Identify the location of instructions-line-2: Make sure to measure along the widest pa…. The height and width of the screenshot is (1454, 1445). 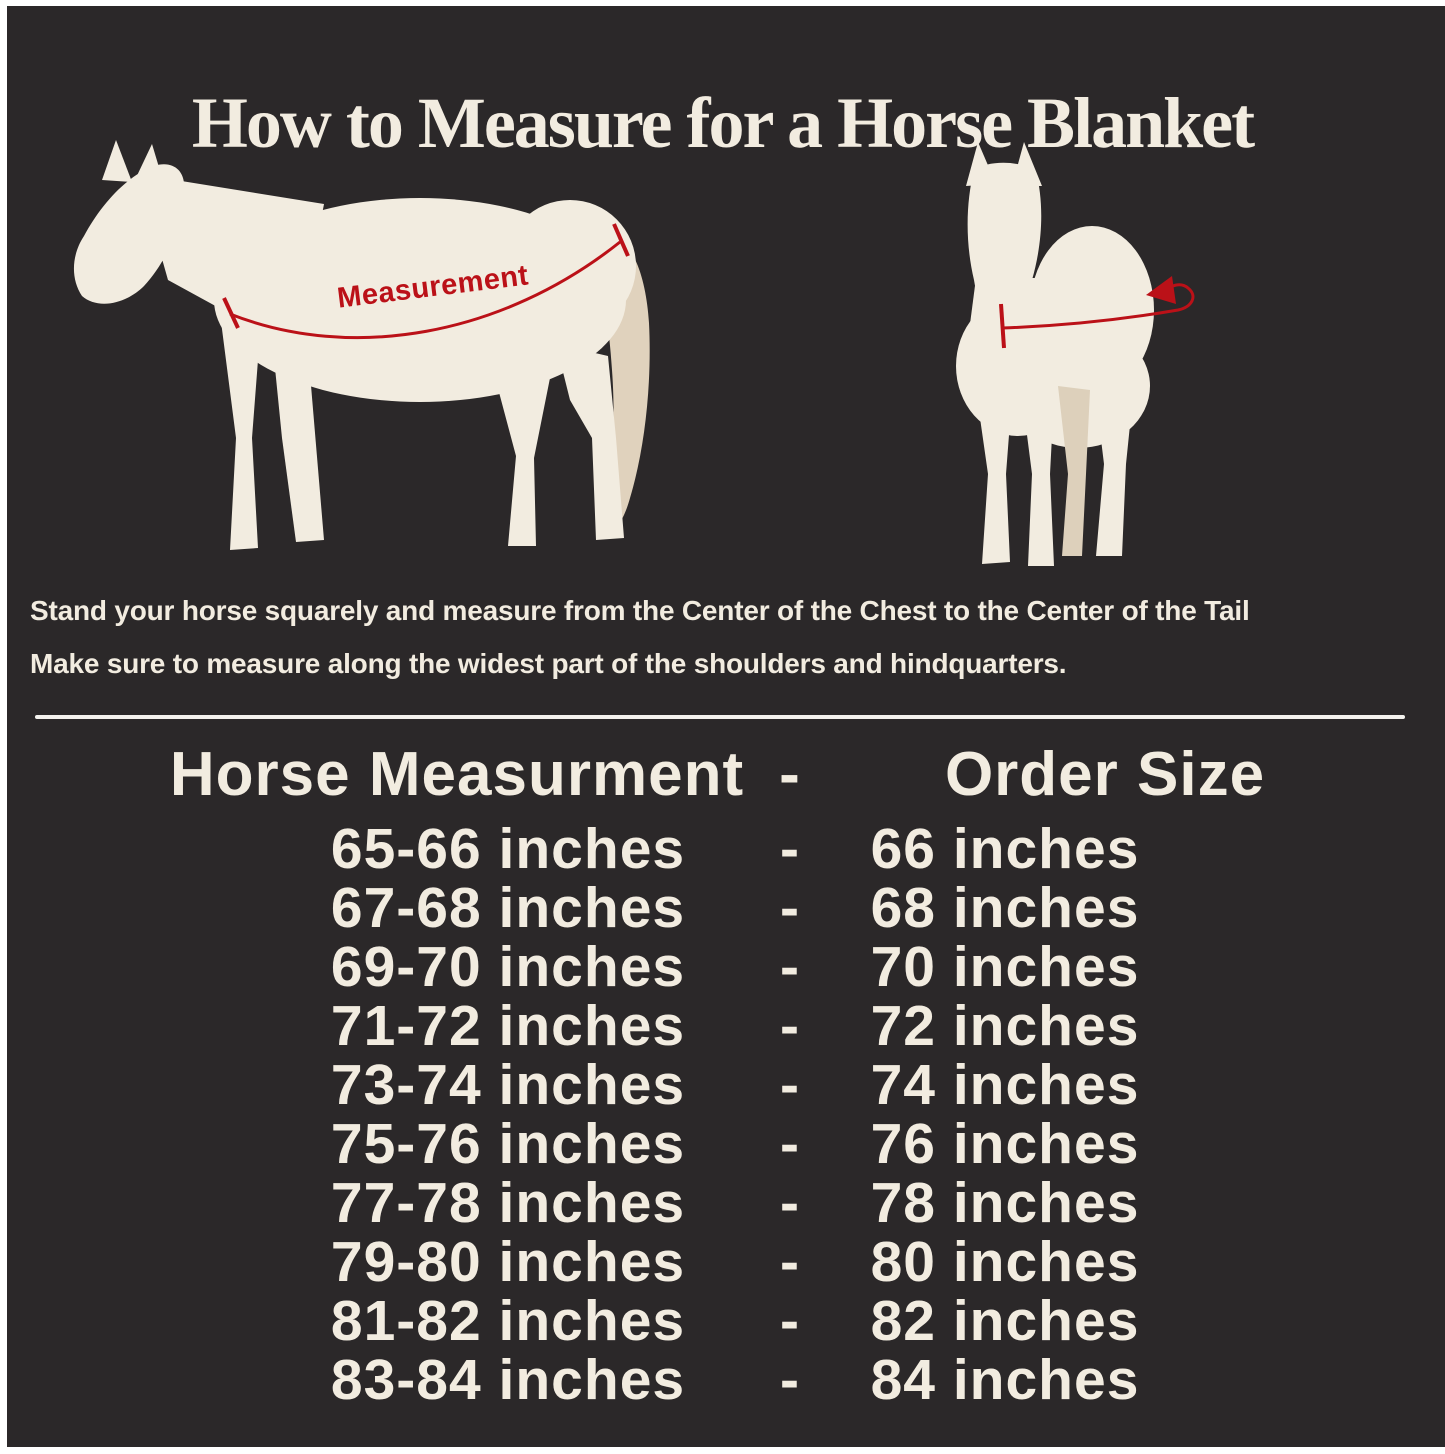
(548, 663).